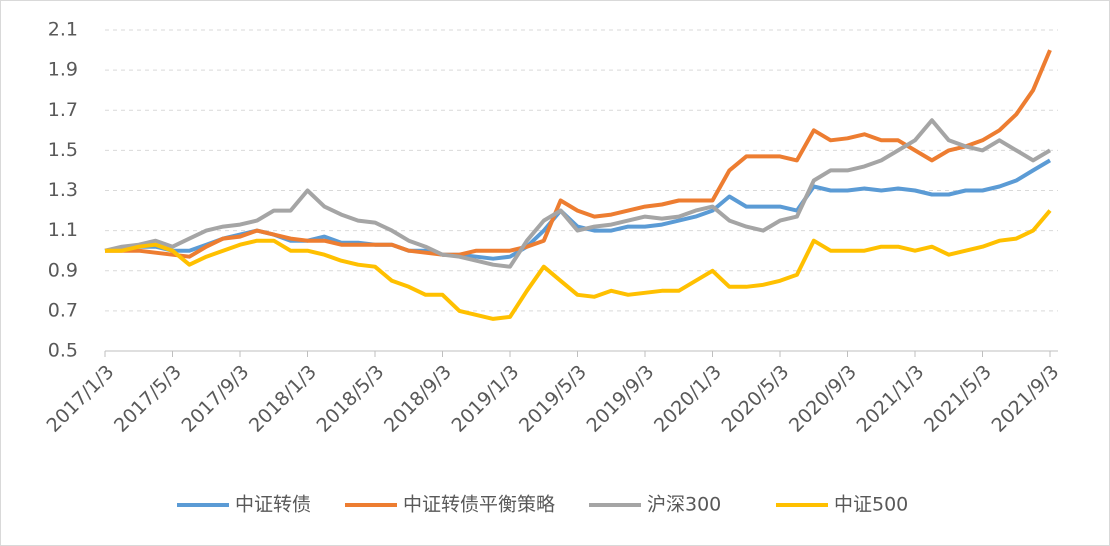 Image resolution: width=1110 pixels, height=546 pixels. Describe the element at coordinates (63, 110) in the screenshot. I see `y-tick-label: 1.7` at that location.